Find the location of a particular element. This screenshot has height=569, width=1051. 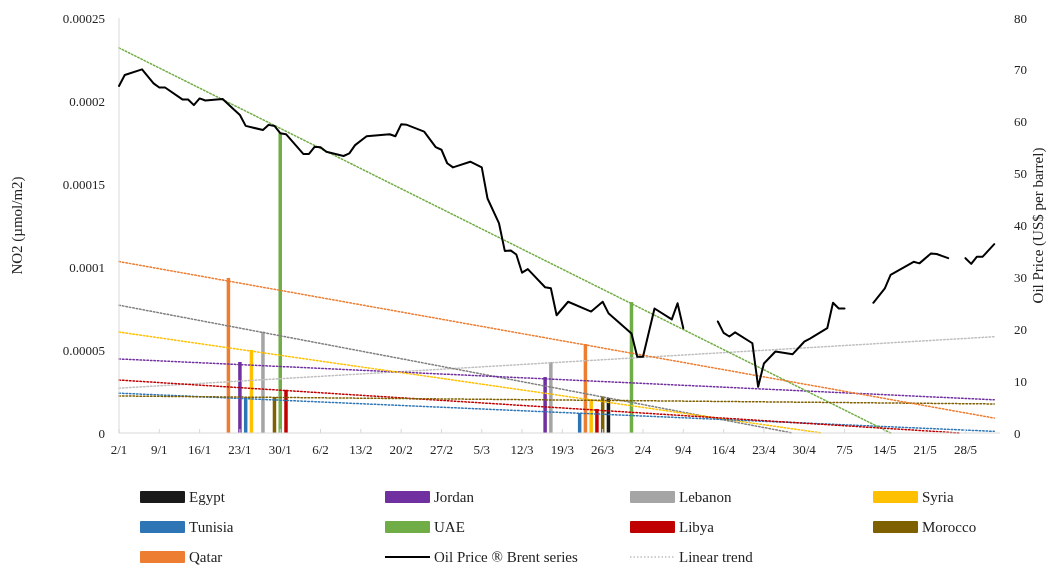

y2-tick-label: 40 is located at coordinates (1020, 225).